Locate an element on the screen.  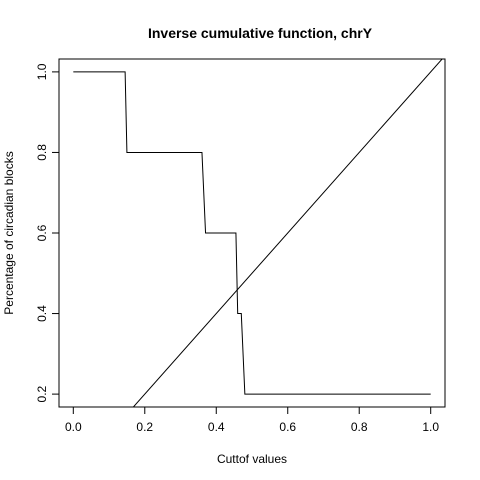
y-tick-label: 0.2 is located at coordinates (42, 393).